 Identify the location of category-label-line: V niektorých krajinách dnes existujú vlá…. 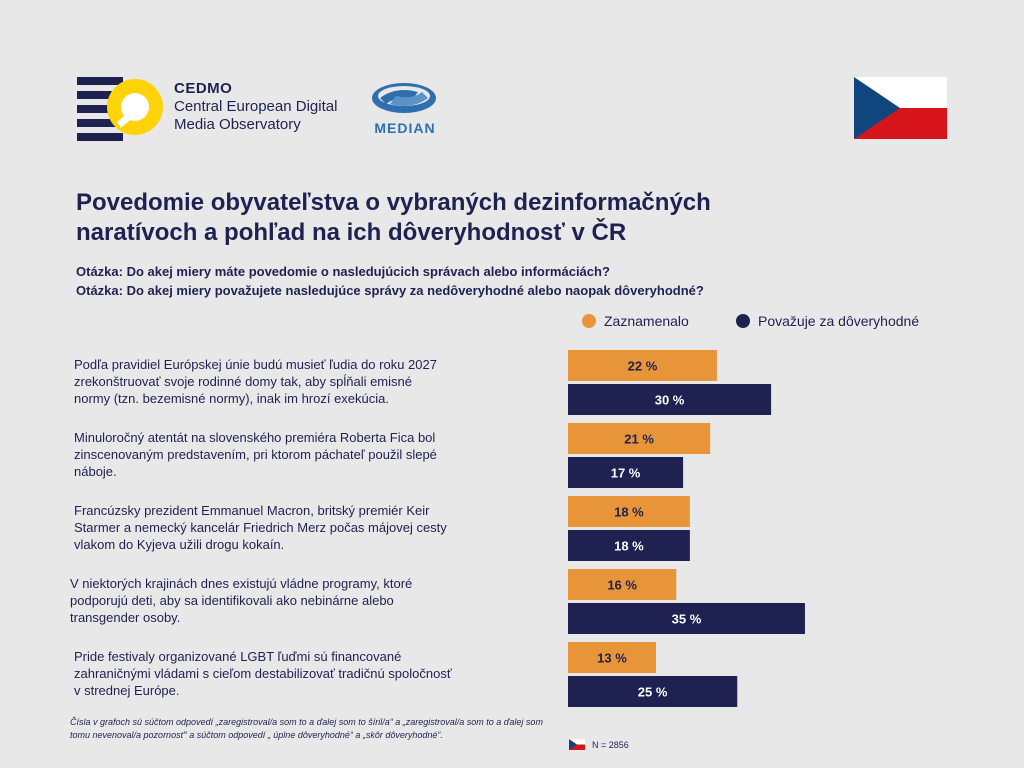
(241, 583).